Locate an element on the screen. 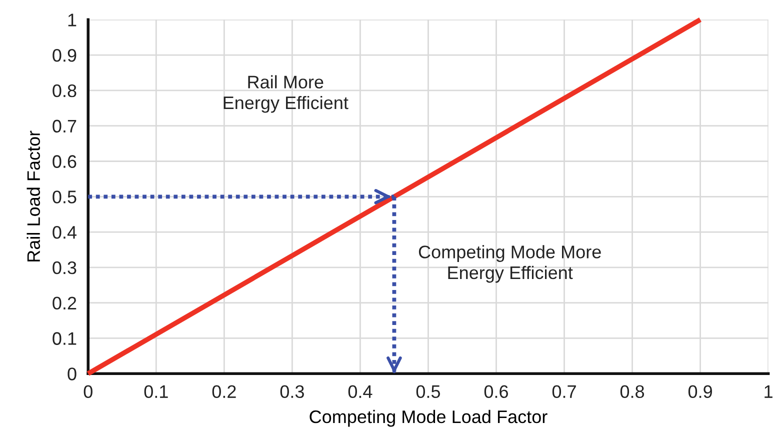  y-tick-label: 0.3 is located at coordinates (64, 267).